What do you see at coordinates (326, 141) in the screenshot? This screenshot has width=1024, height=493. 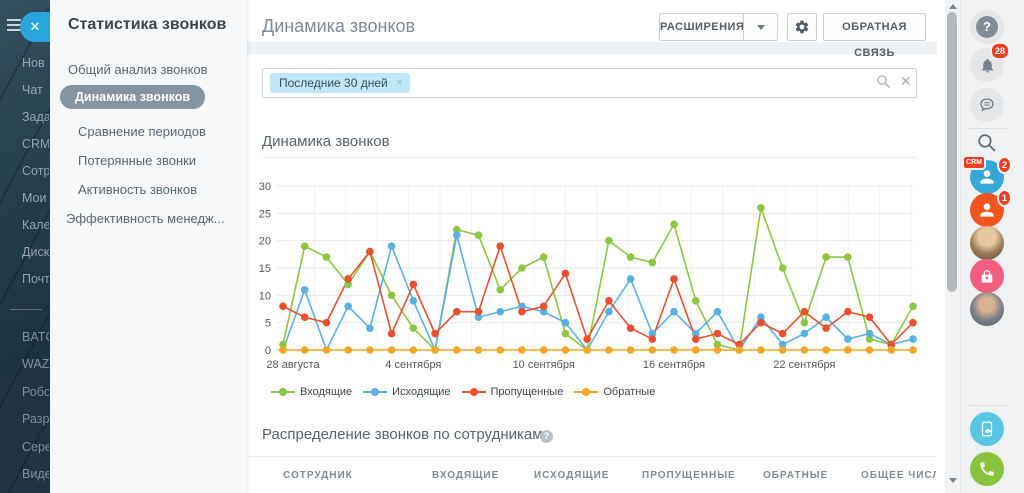 I see `chart-section-title: Динамика звонков` at bounding box center [326, 141].